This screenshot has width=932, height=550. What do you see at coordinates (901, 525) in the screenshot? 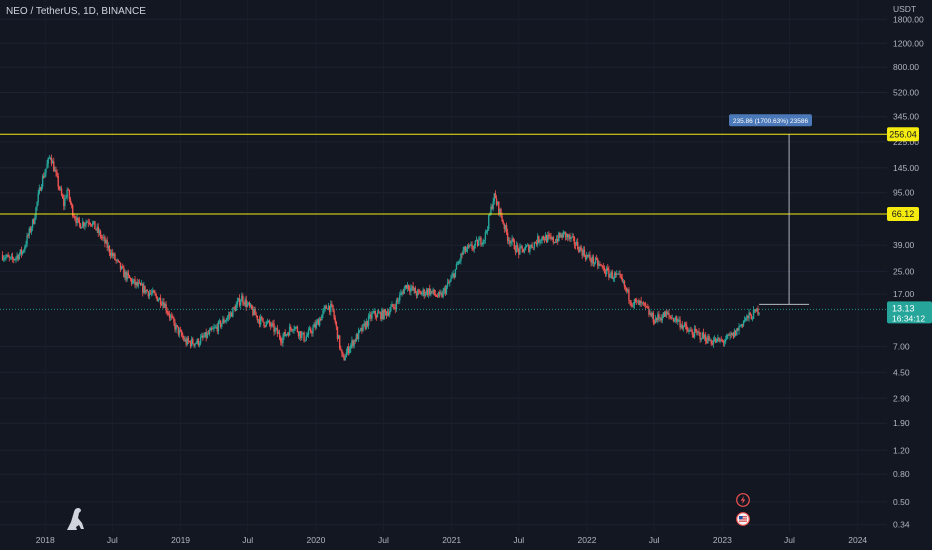
I see `price-tick-label: 0.34` at bounding box center [901, 525].